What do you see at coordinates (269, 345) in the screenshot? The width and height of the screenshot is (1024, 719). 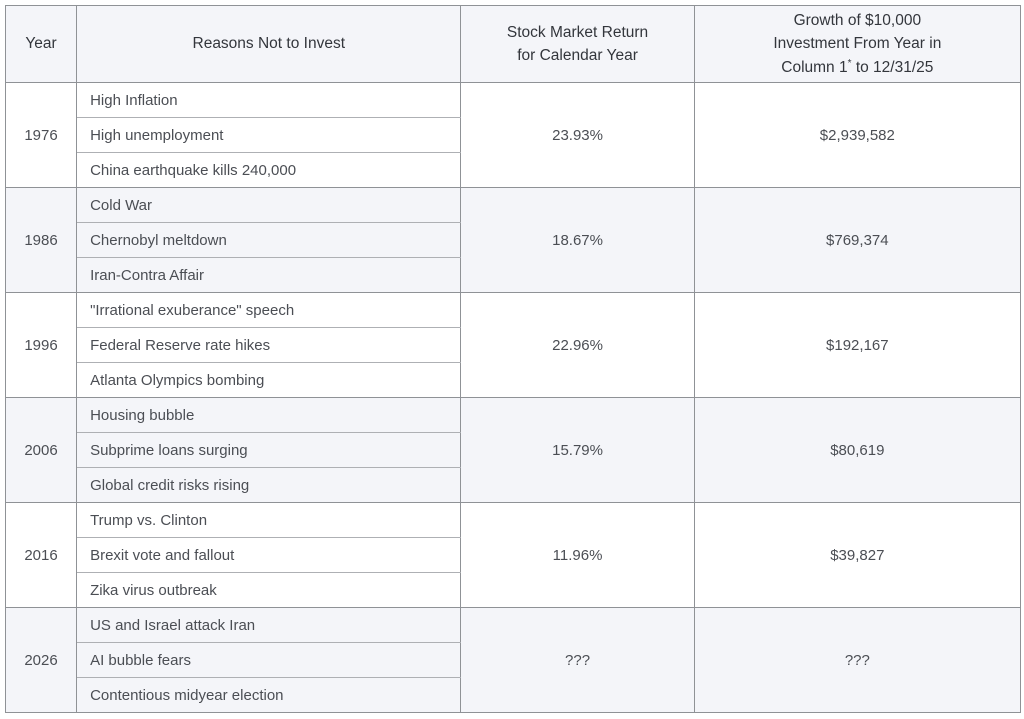 I see `reason-cell: Federal Reserve rate hikes` at bounding box center [269, 345].